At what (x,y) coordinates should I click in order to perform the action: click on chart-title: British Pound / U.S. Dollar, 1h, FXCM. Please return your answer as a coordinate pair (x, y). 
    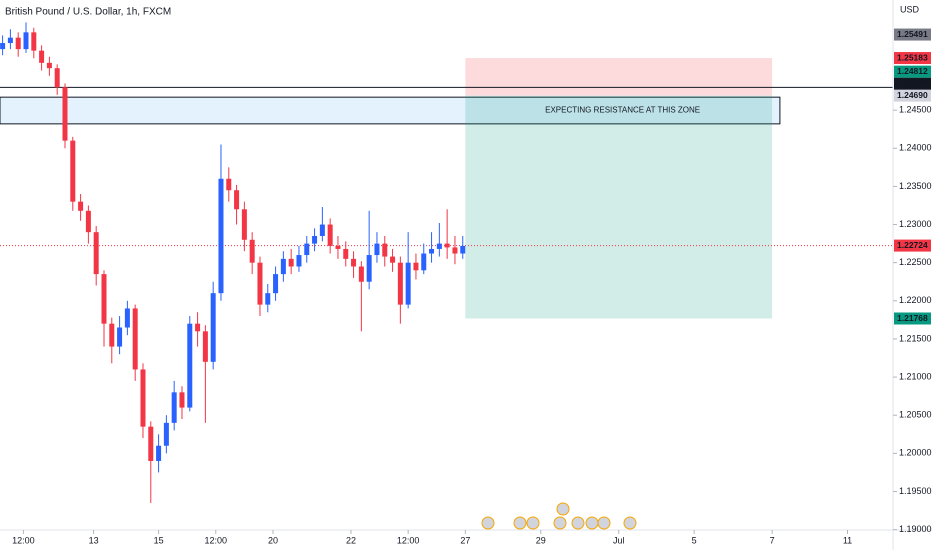
    Looking at the image, I should click on (88, 12).